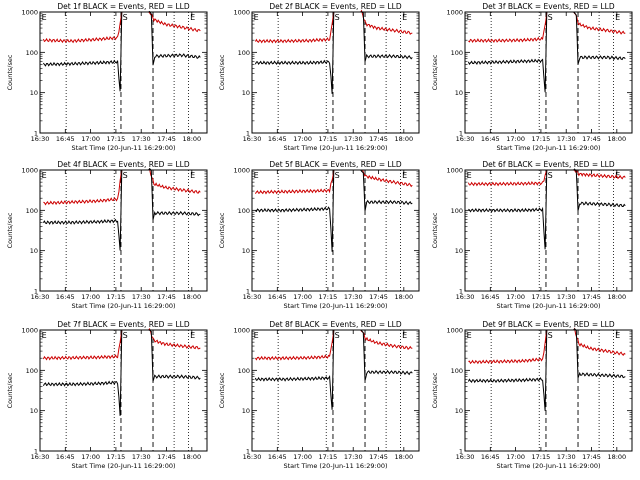 This screenshot has height=480, width=640. What do you see at coordinates (548, 324) in the screenshot?
I see `panel-title: Det 9f BLACK = Events, RED = LLD` at bounding box center [548, 324].